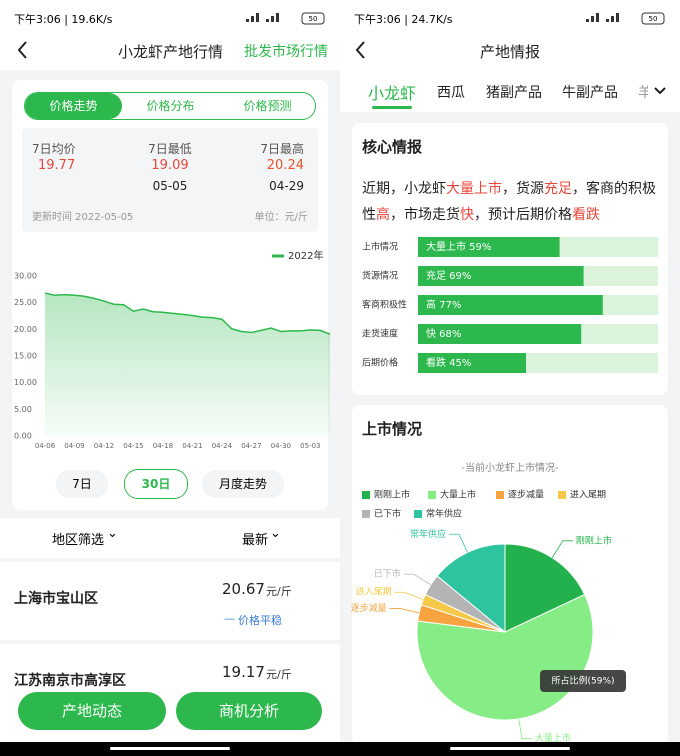  Describe the element at coordinates (384, 305) in the screenshot. I see `bar-category: 客商积极性` at that location.